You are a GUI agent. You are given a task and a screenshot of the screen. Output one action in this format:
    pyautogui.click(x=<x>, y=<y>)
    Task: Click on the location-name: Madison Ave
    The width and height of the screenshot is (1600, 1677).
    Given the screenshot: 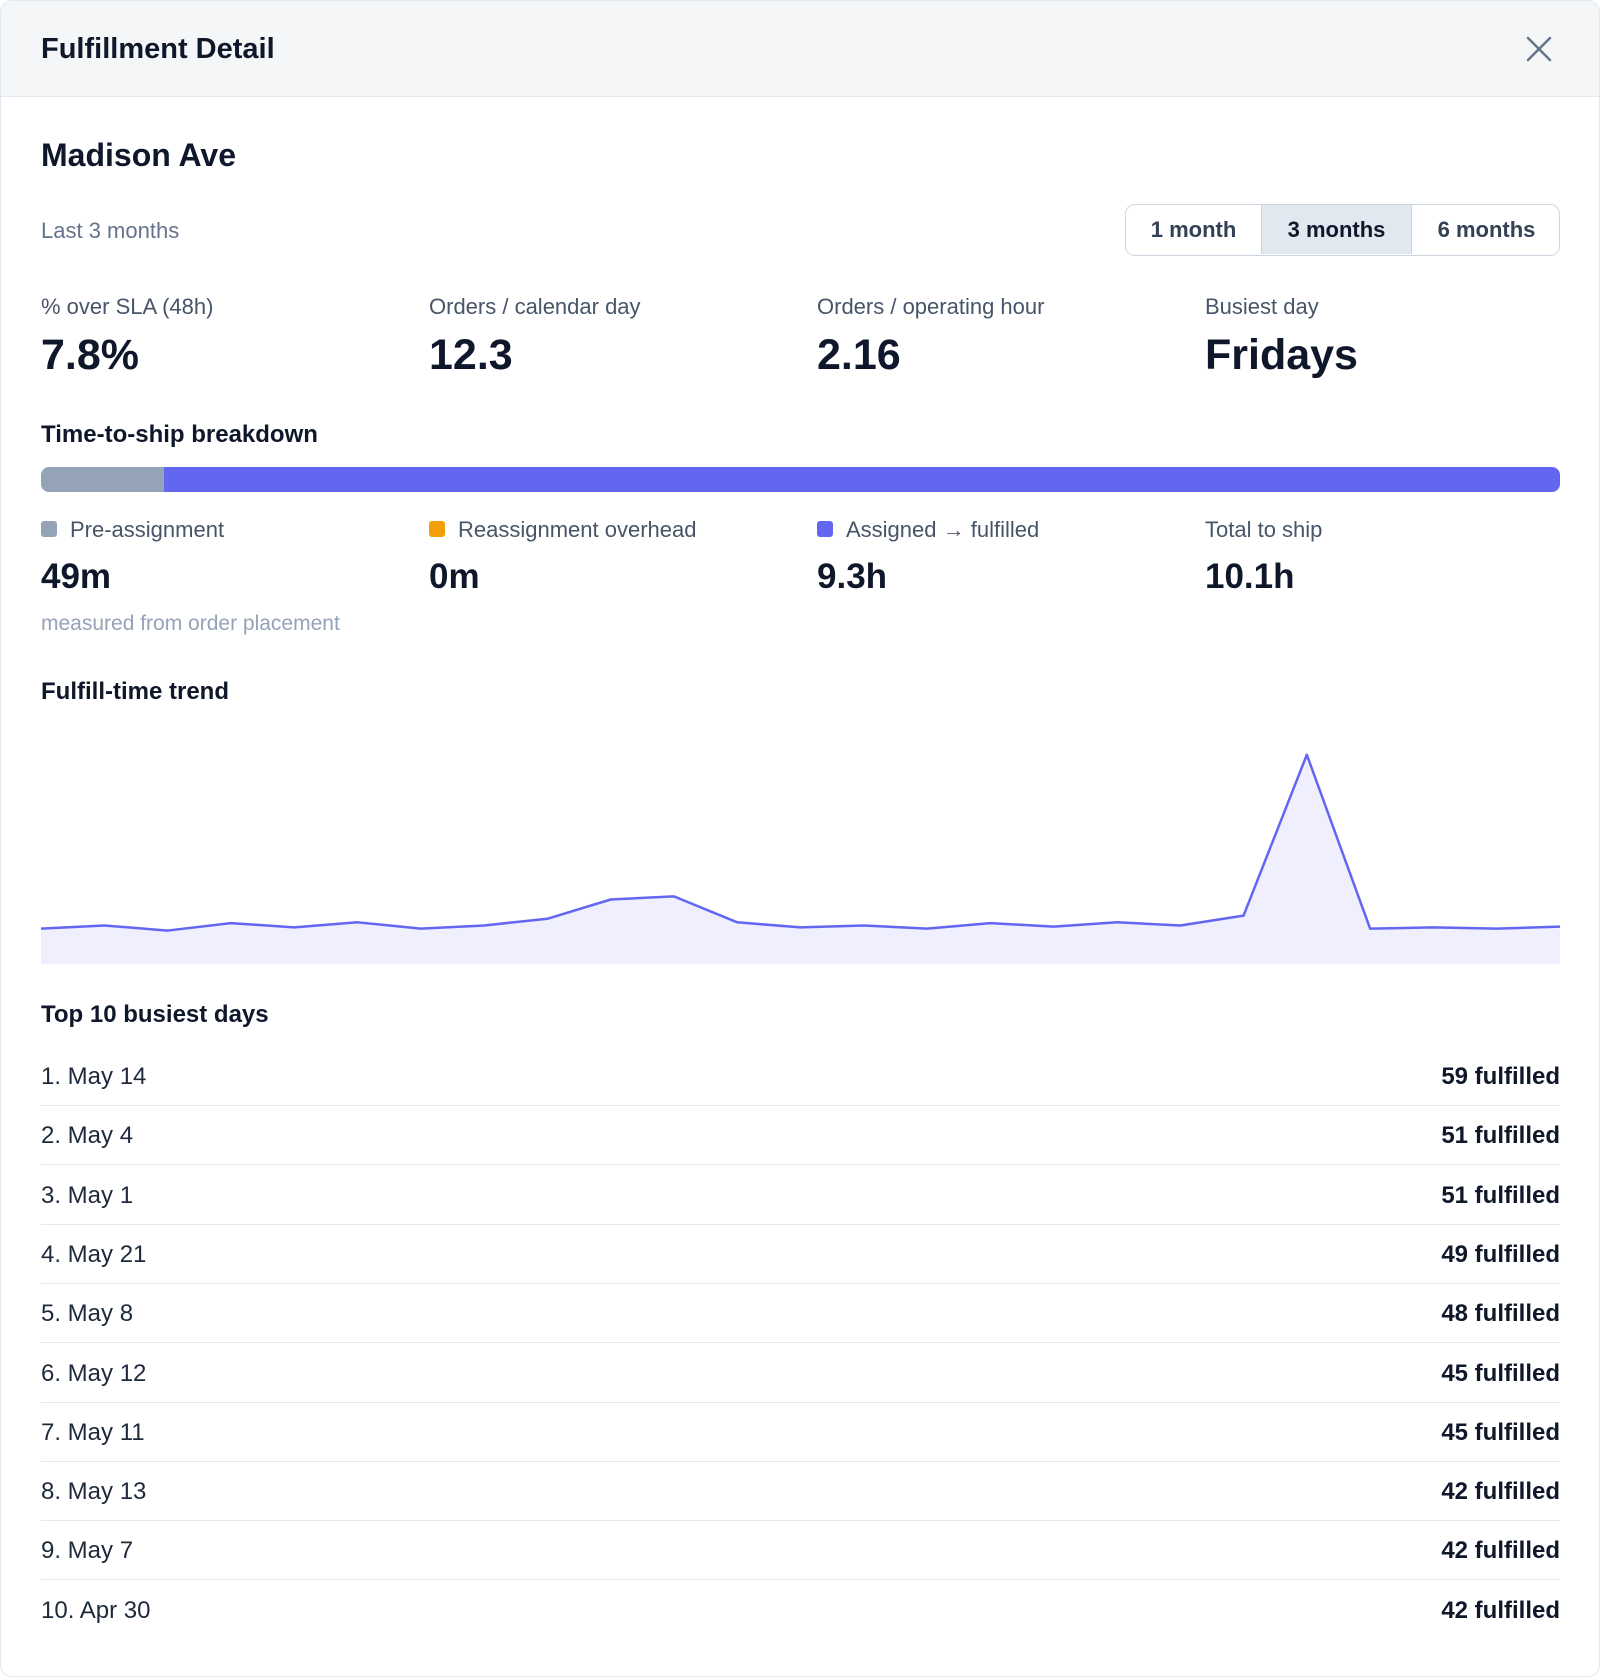 What is the action you would take?
    pyautogui.click(x=138, y=155)
    